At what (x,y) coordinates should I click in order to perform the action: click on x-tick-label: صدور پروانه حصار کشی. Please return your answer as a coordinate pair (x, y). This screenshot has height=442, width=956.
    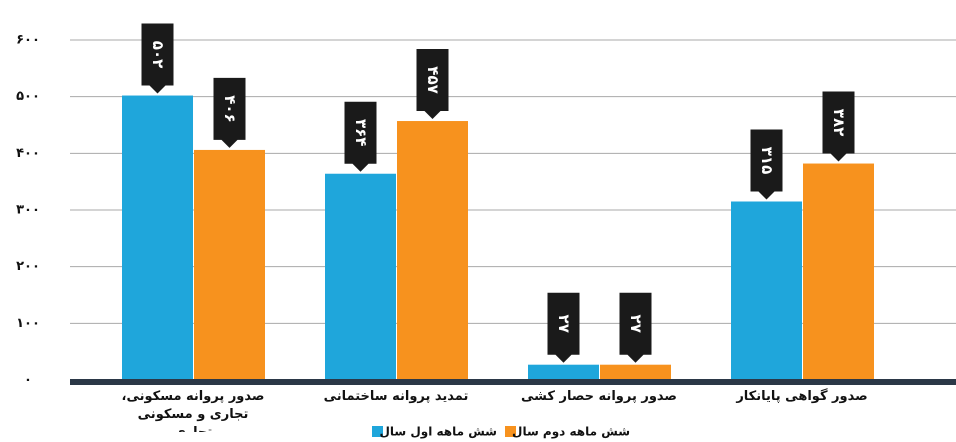
    Looking at the image, I should click on (599, 396).